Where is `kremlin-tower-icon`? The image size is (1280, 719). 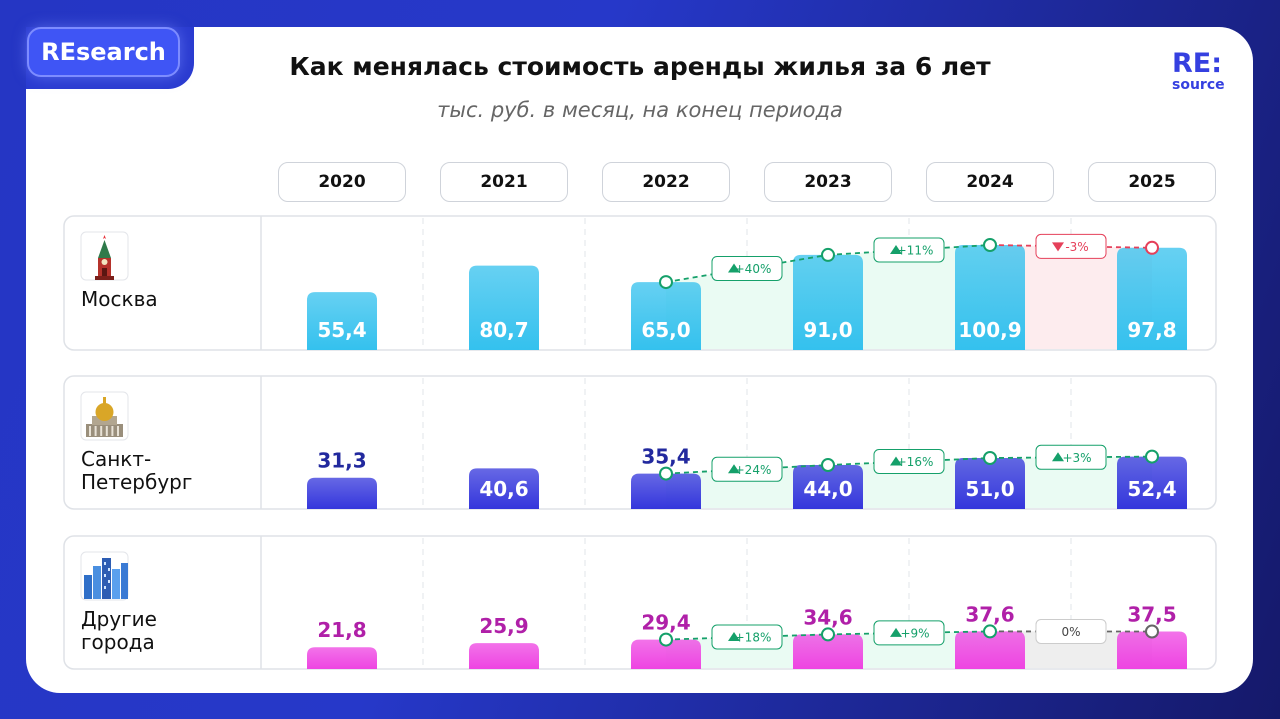 kremlin-tower-icon is located at coordinates (104, 256).